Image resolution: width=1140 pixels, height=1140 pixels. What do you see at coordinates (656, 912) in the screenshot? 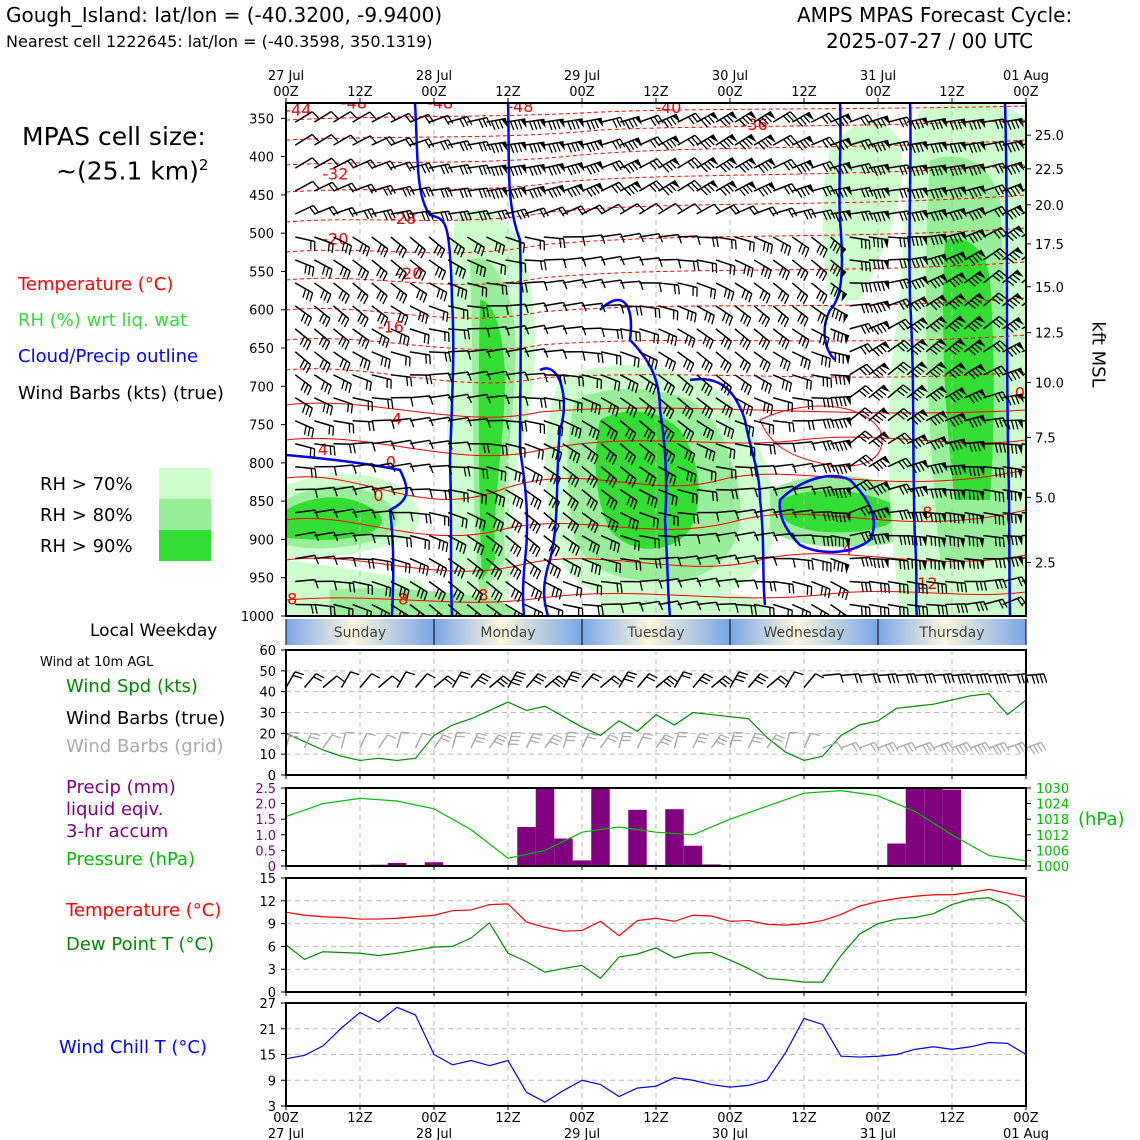
I see `temperature-line` at bounding box center [656, 912].